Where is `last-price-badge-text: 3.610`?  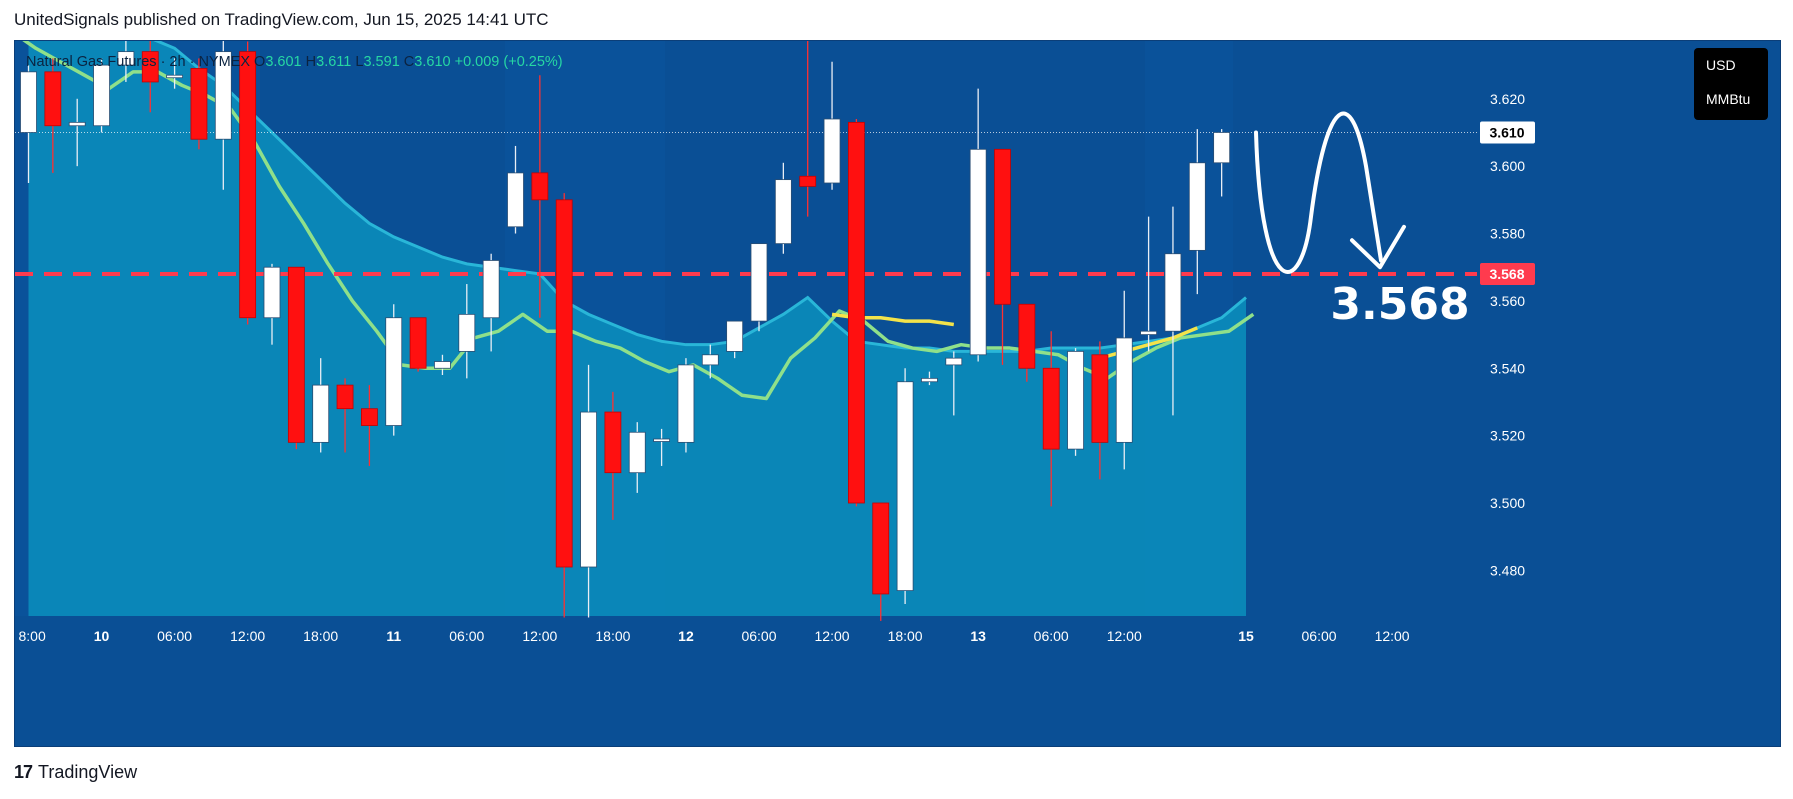
last-price-badge-text: 3.610 is located at coordinates (1506, 132).